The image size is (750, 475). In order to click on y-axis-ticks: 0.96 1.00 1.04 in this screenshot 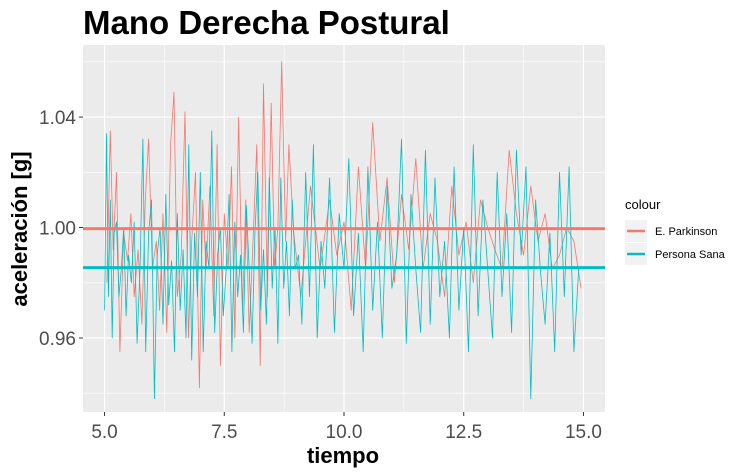, I will do `click(61, 229)`.